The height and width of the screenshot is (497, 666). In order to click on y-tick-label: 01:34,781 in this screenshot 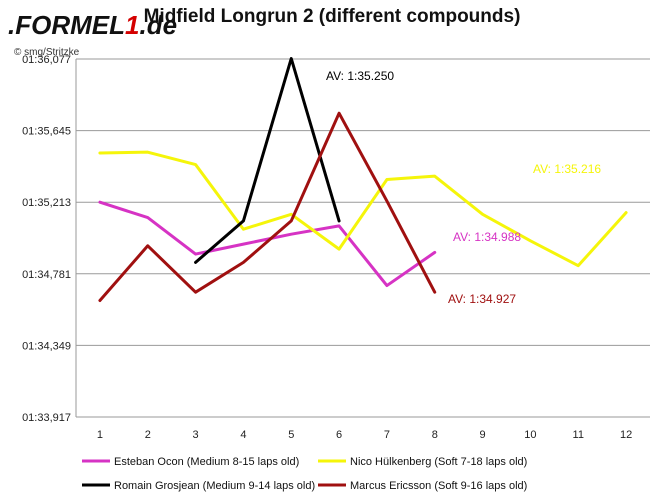, I will do `click(46, 275)`.